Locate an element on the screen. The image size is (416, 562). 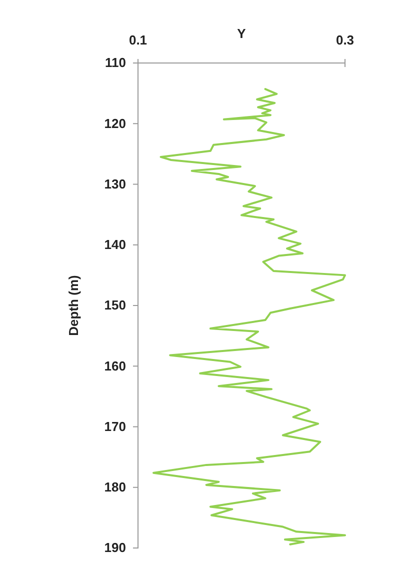
y-axis-title: Depth (m) is located at coordinates (73, 305).